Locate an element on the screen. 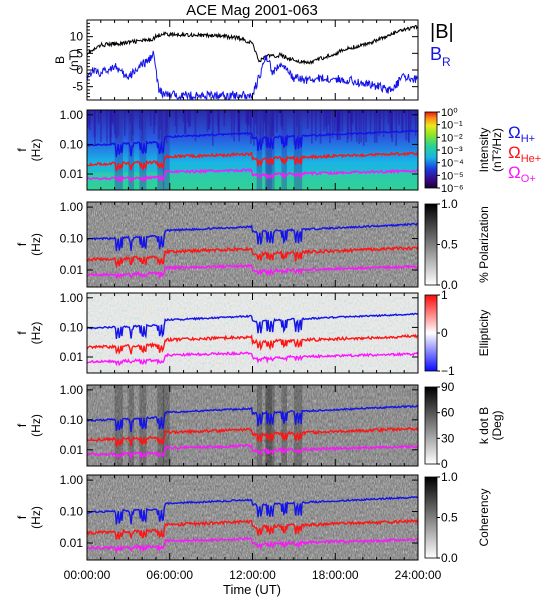 This screenshot has width=550, height=600. x-tick-label: 12:00:00 is located at coordinates (252, 575).